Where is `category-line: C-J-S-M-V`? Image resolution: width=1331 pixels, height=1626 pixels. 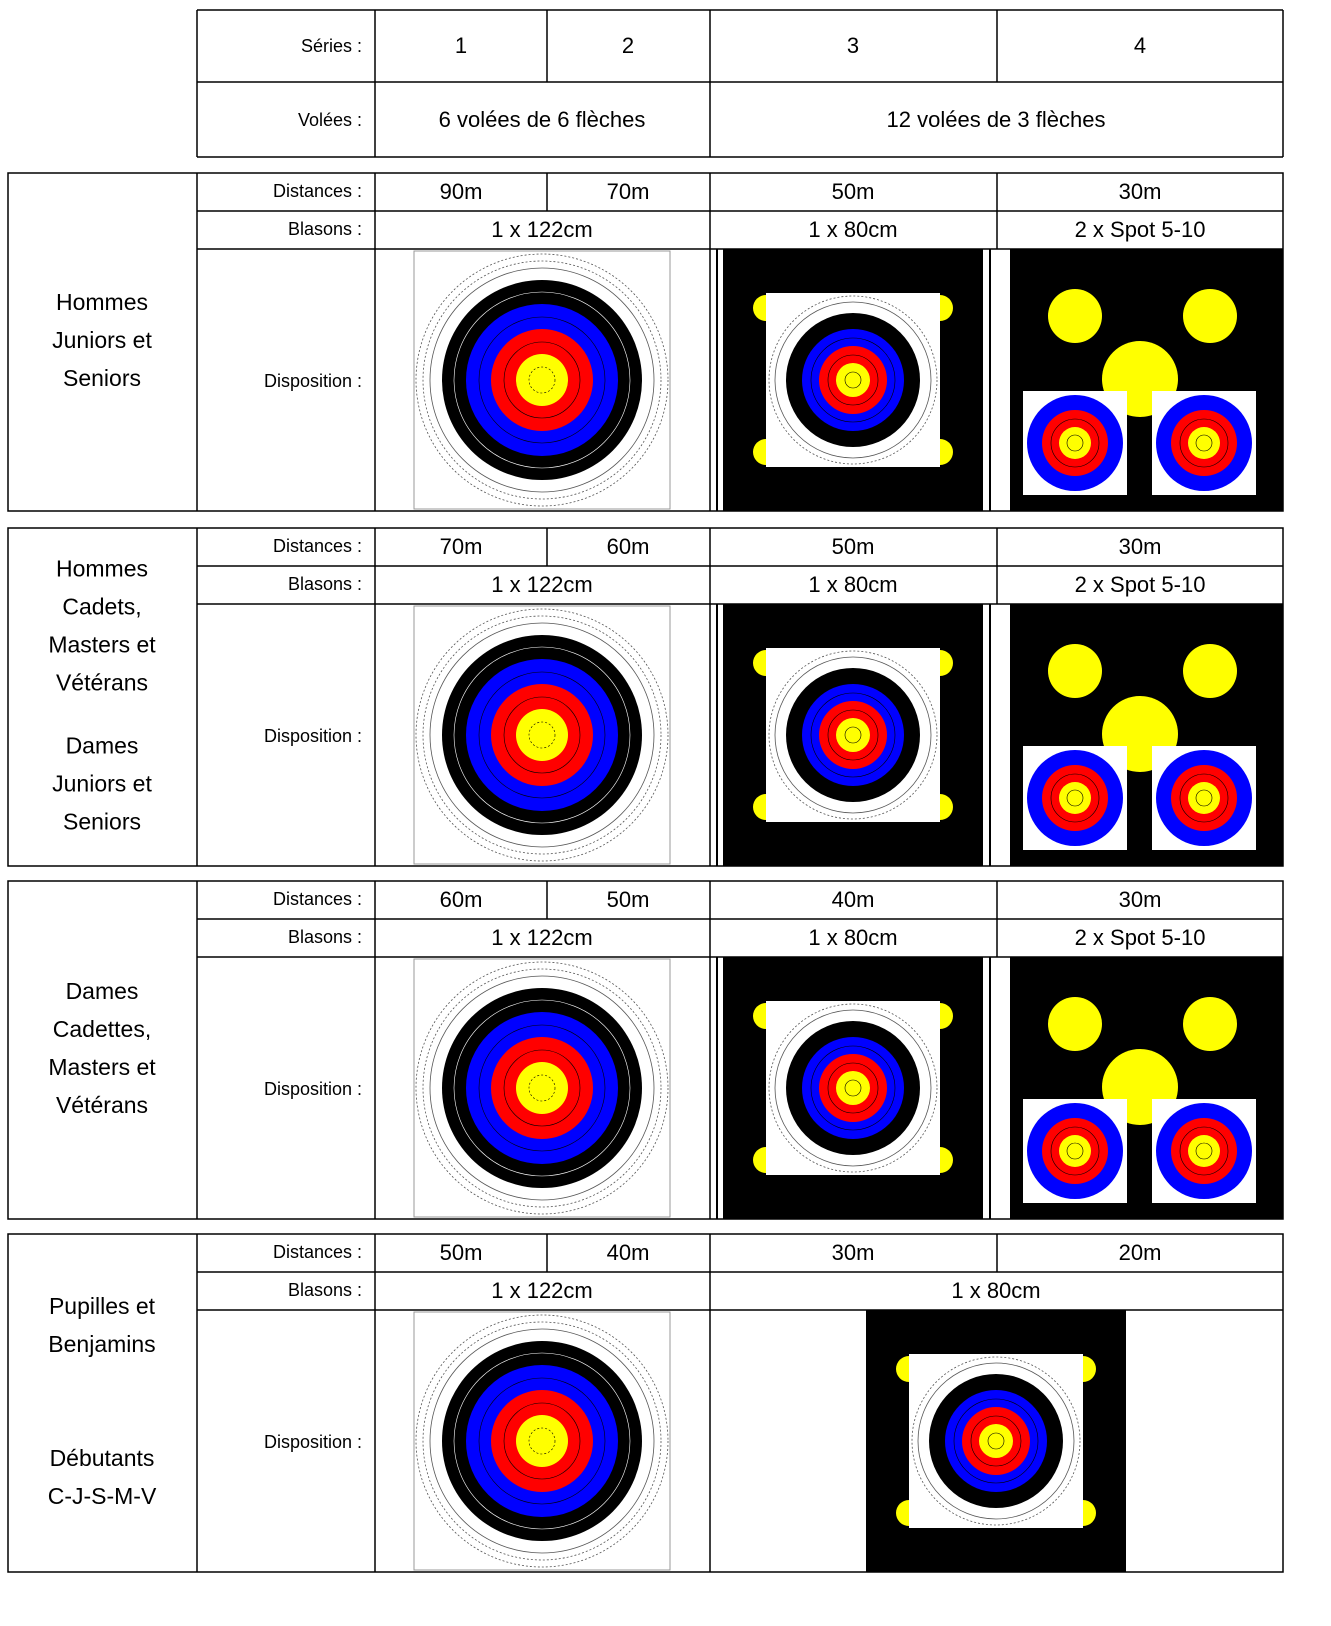
category-line: C-J-S-M-V is located at coordinates (102, 1496).